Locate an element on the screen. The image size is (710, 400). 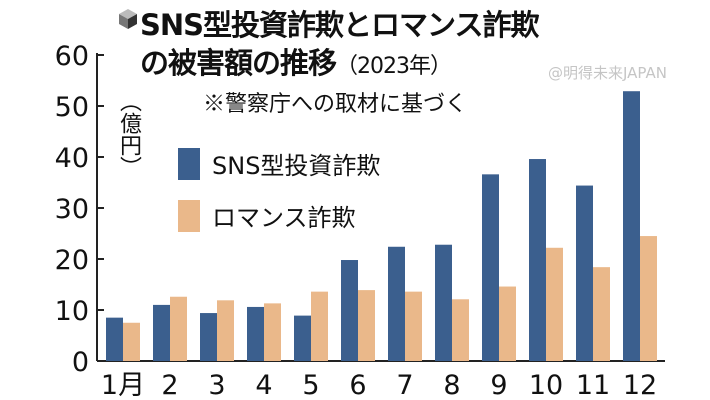
cube-icon is located at coordinates (128, 19).